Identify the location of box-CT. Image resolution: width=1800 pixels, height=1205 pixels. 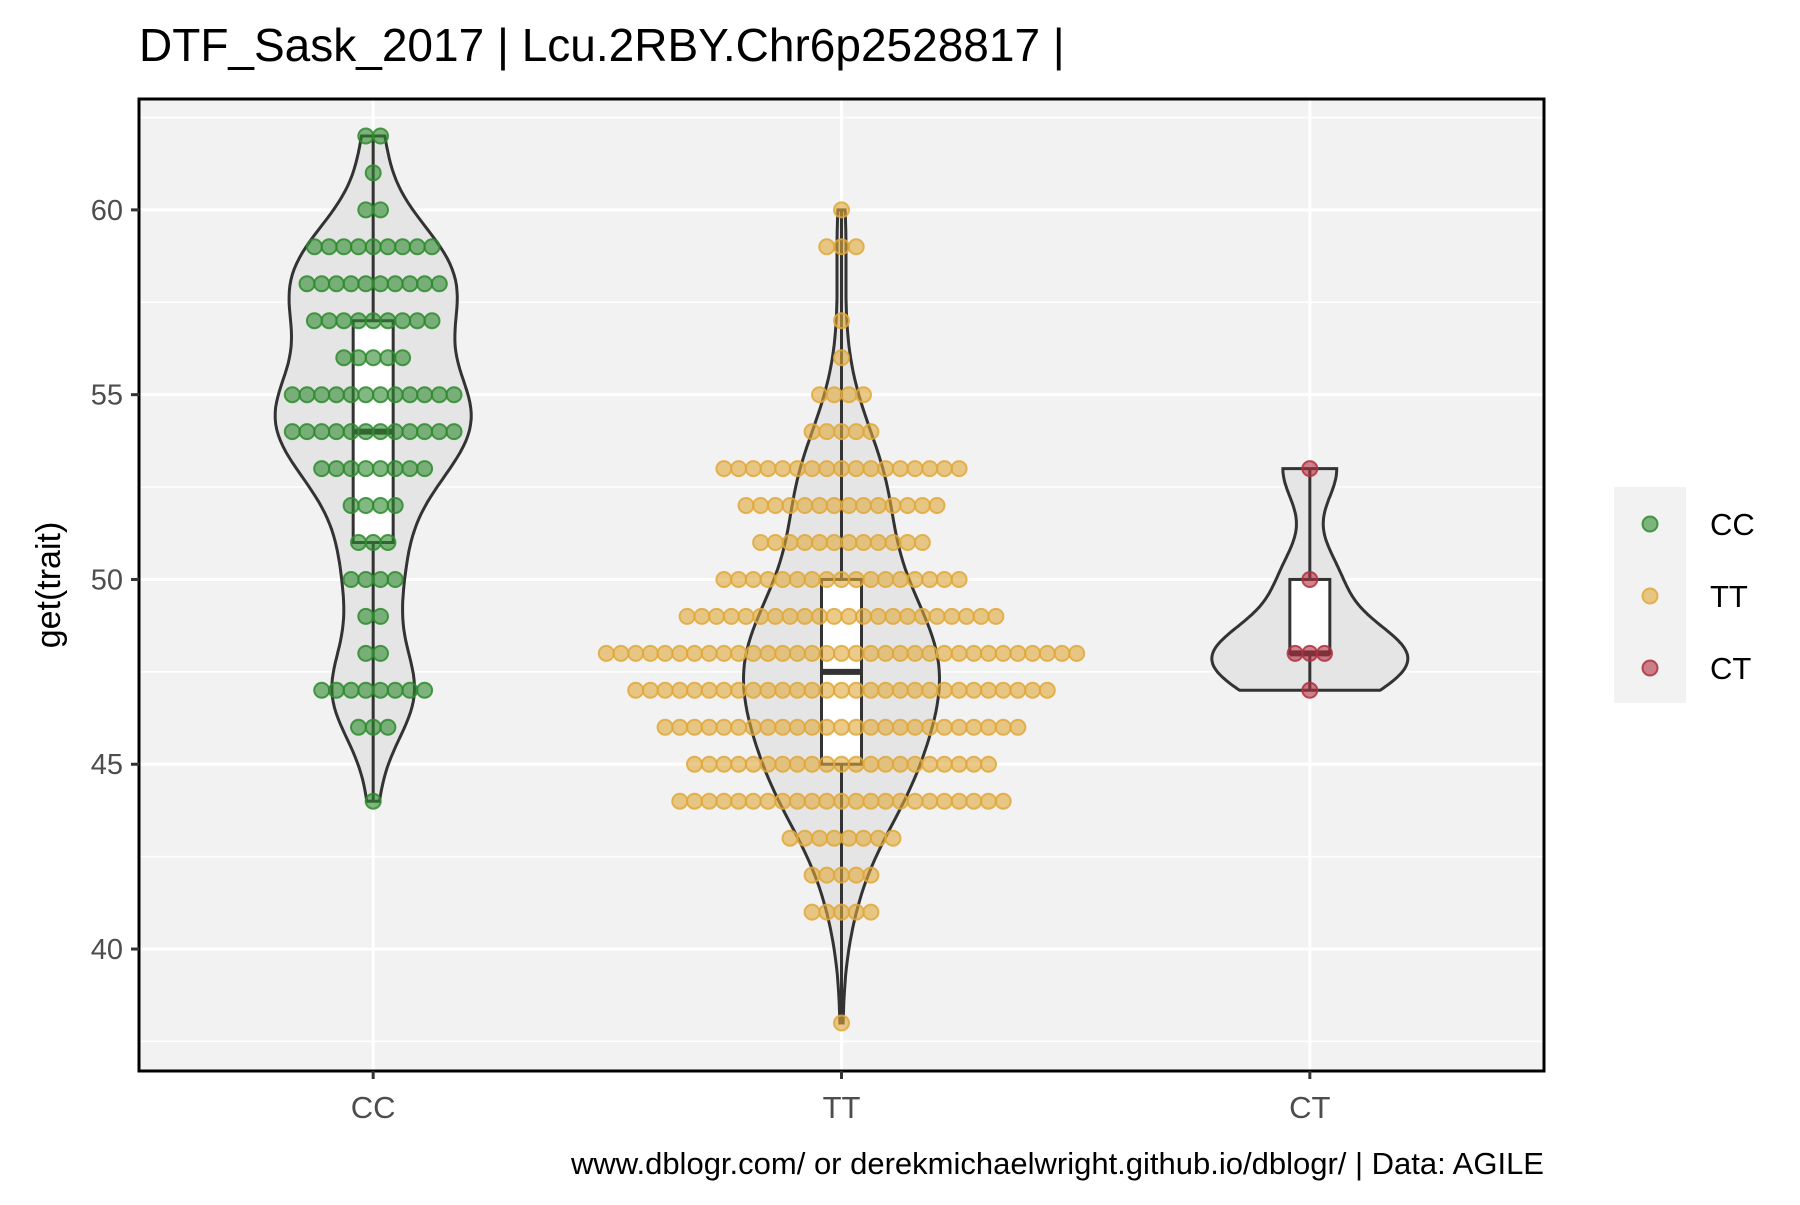
(1310, 616).